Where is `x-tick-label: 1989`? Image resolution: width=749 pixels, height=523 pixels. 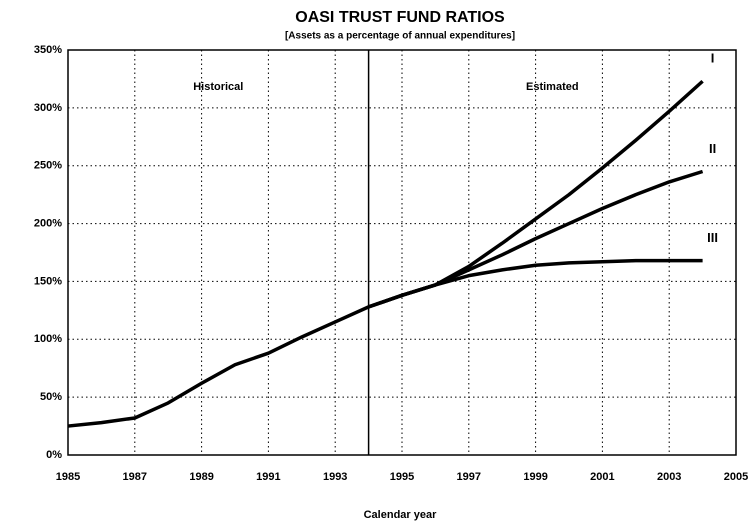
x-tick-label: 1989 is located at coordinates (201, 477).